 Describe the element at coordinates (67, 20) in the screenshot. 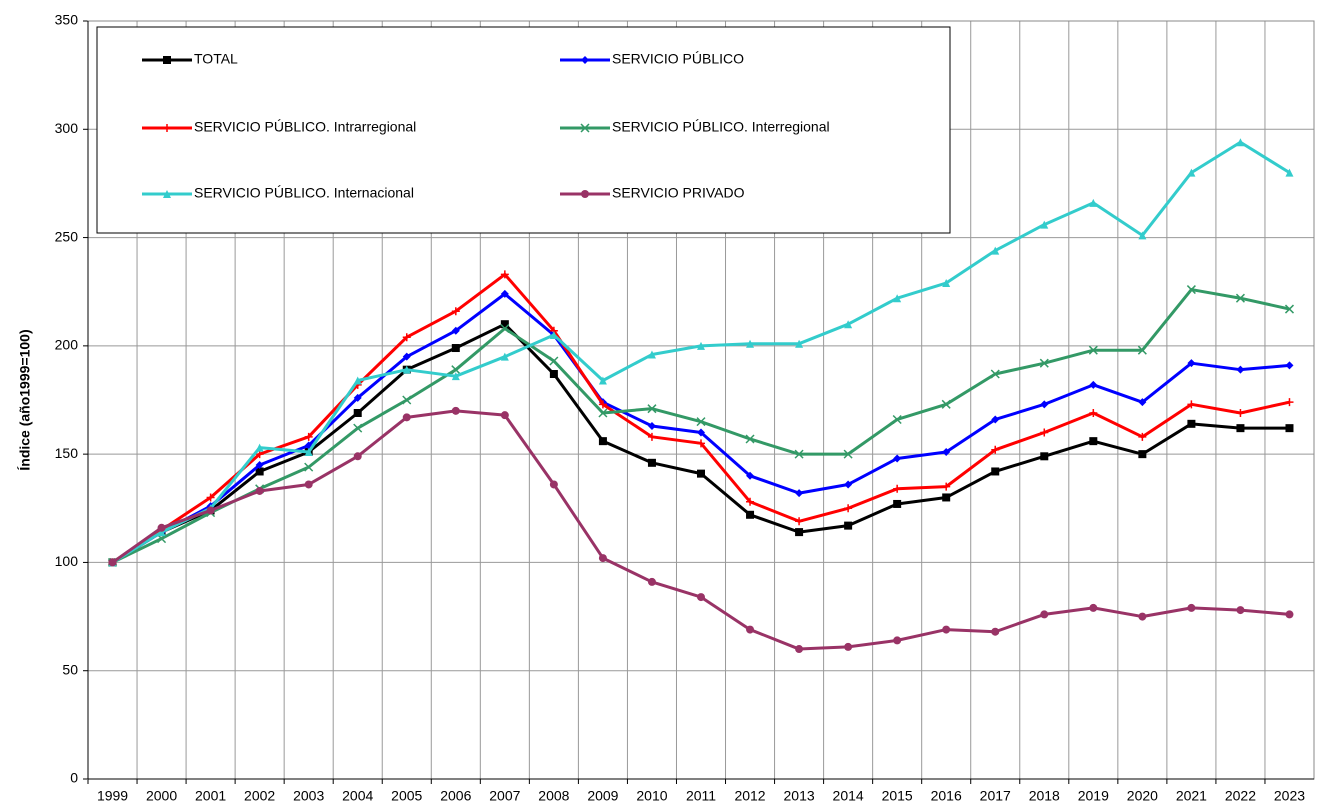

I see `y-tick-label: 350` at that location.